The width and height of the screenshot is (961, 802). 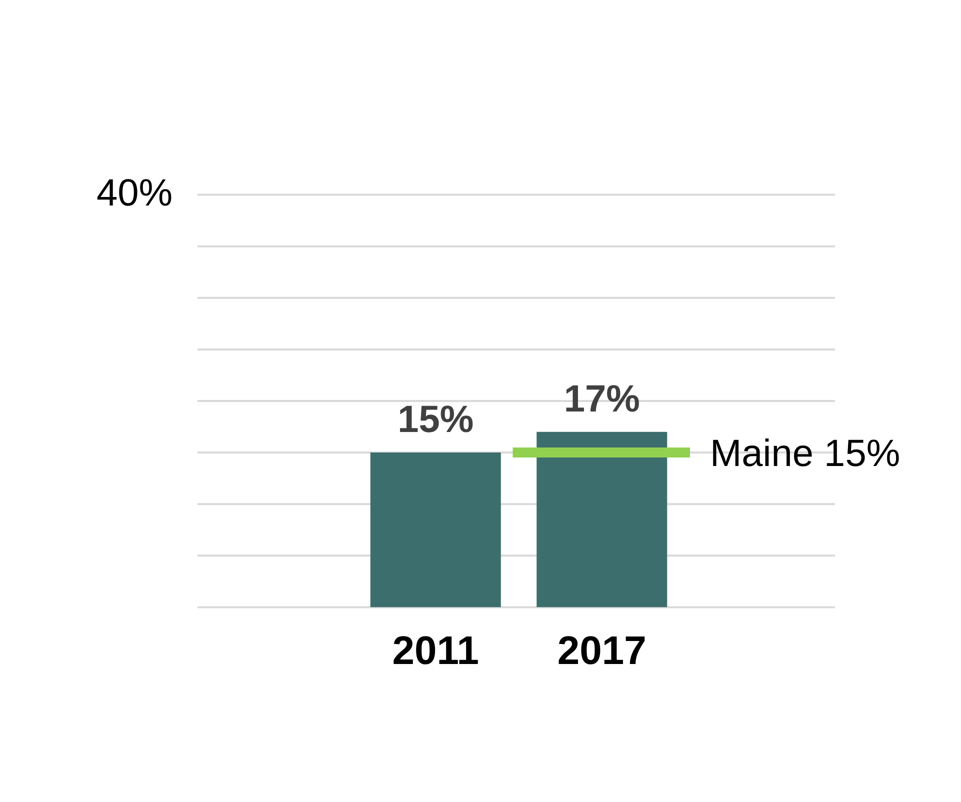 I want to click on ref-line-label: Maine 15%, so click(x=805, y=454).